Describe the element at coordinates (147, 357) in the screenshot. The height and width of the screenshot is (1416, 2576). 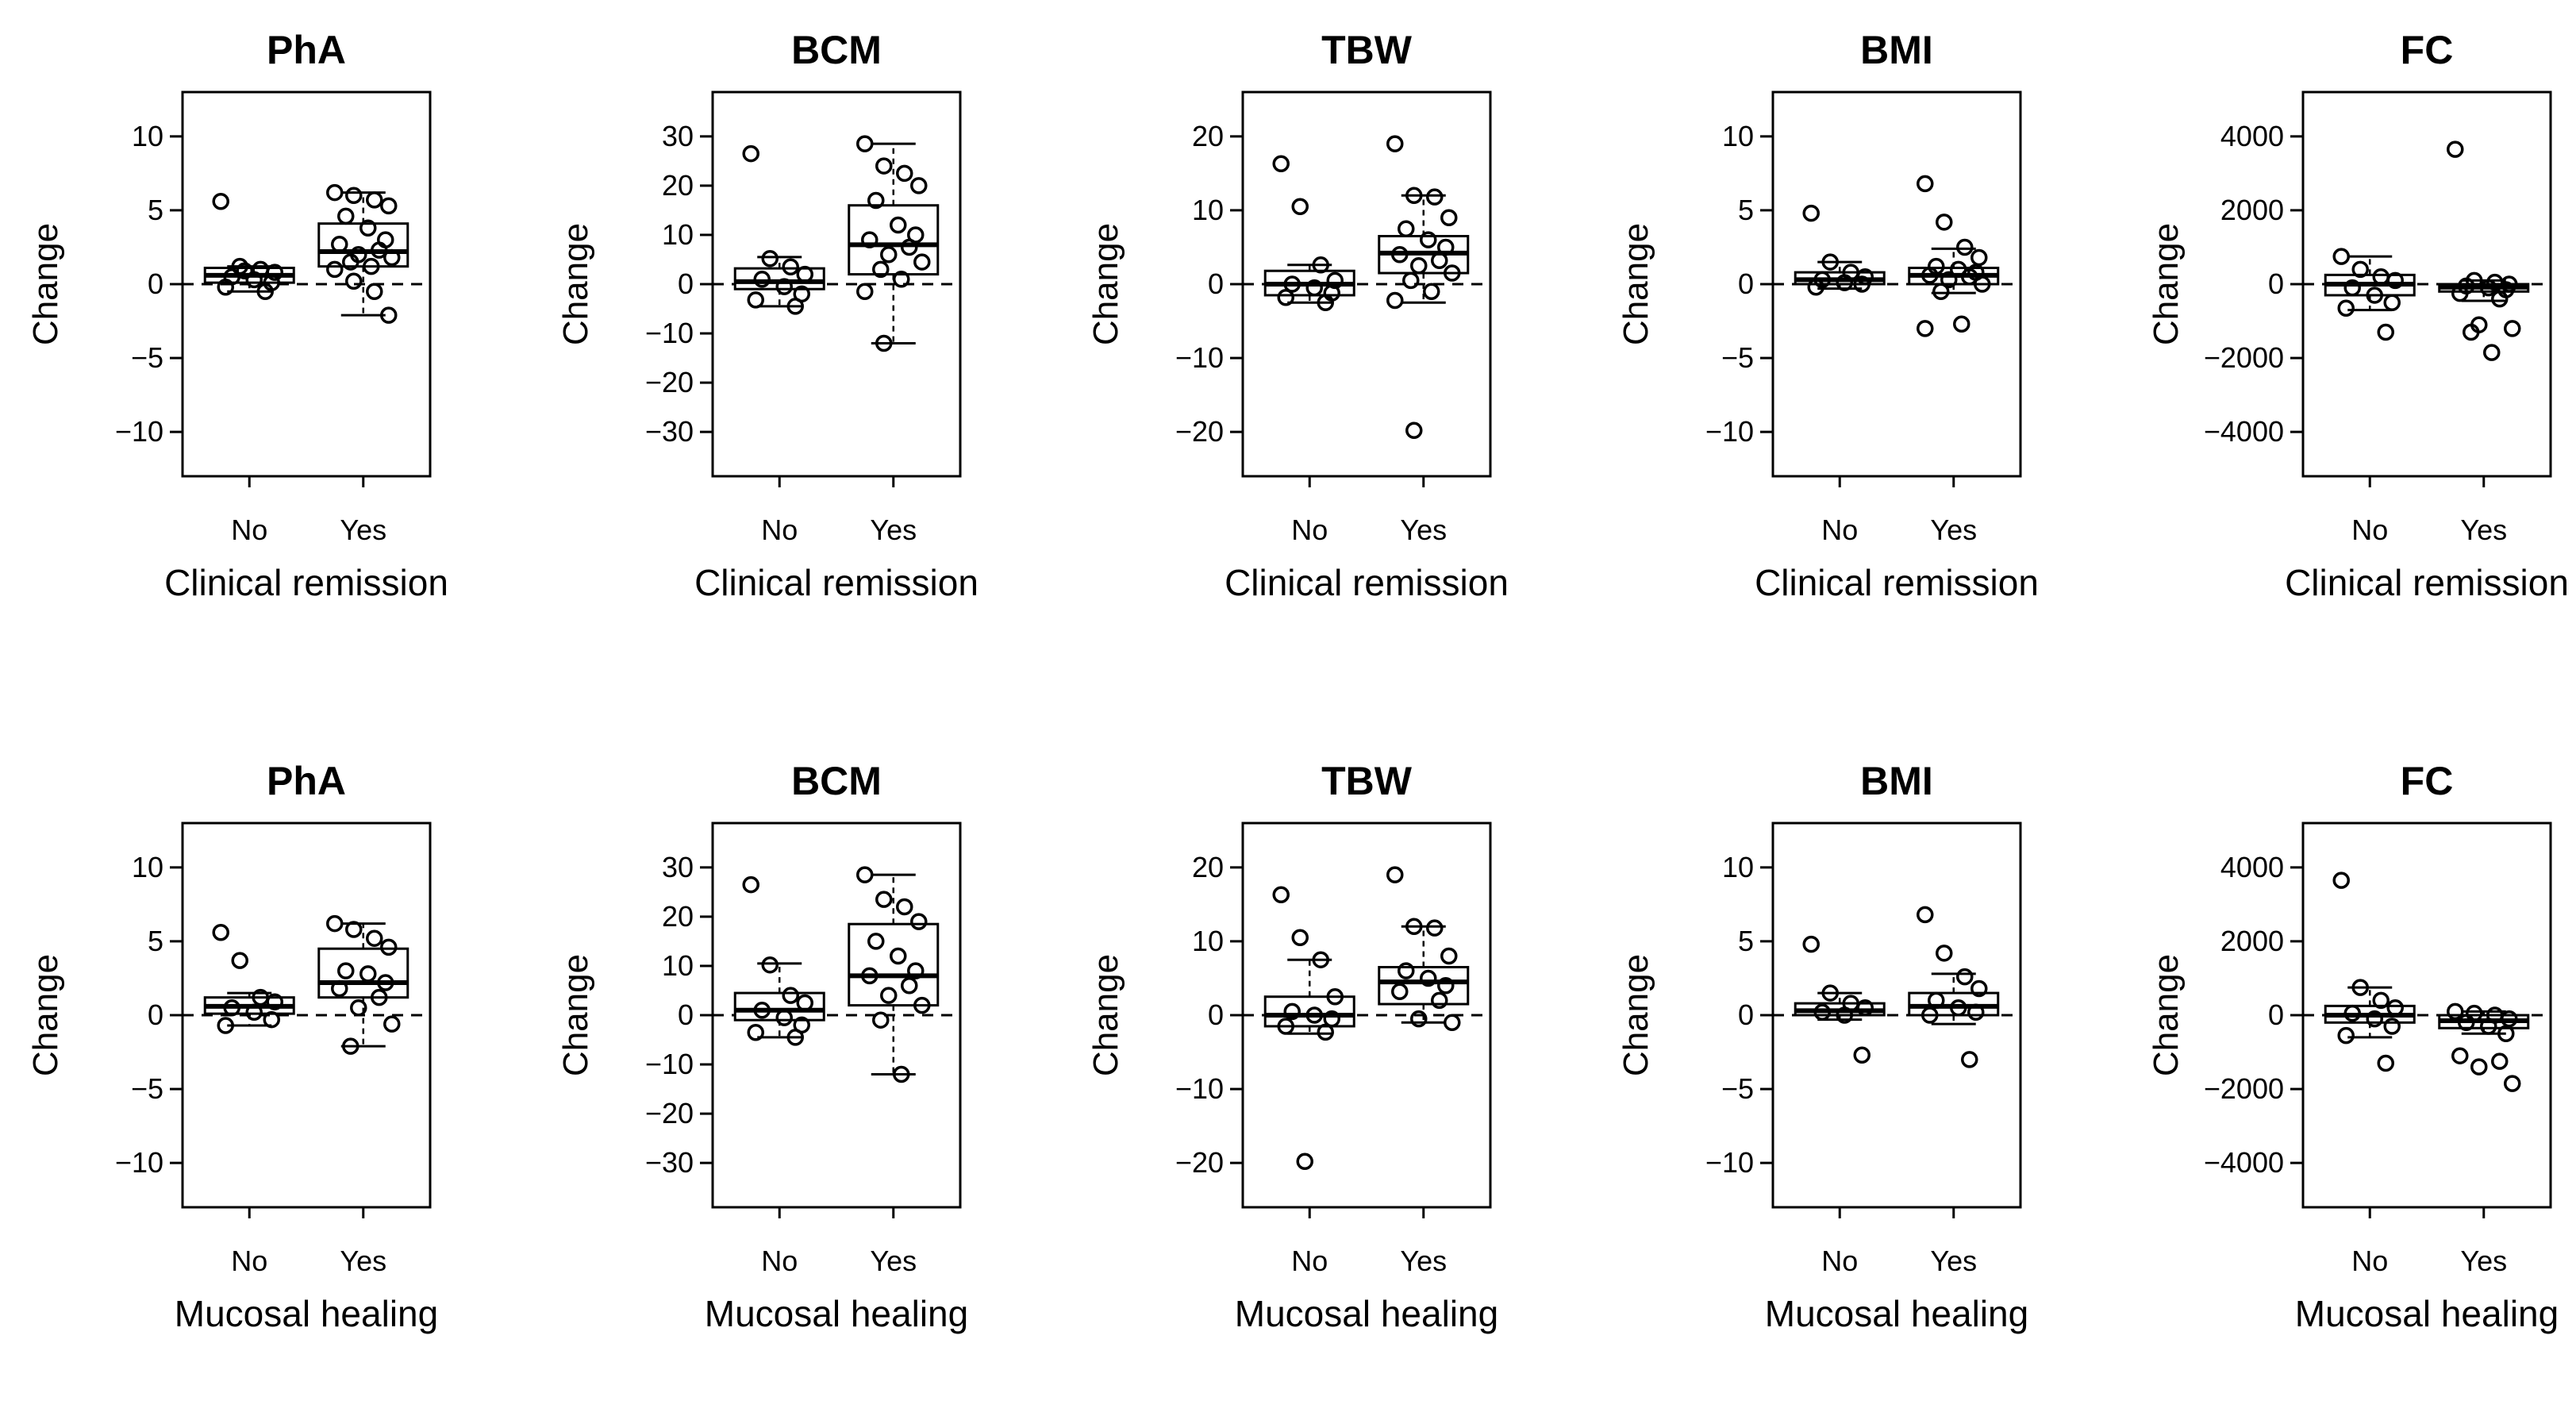
I see `y-tick-label: −5` at that location.